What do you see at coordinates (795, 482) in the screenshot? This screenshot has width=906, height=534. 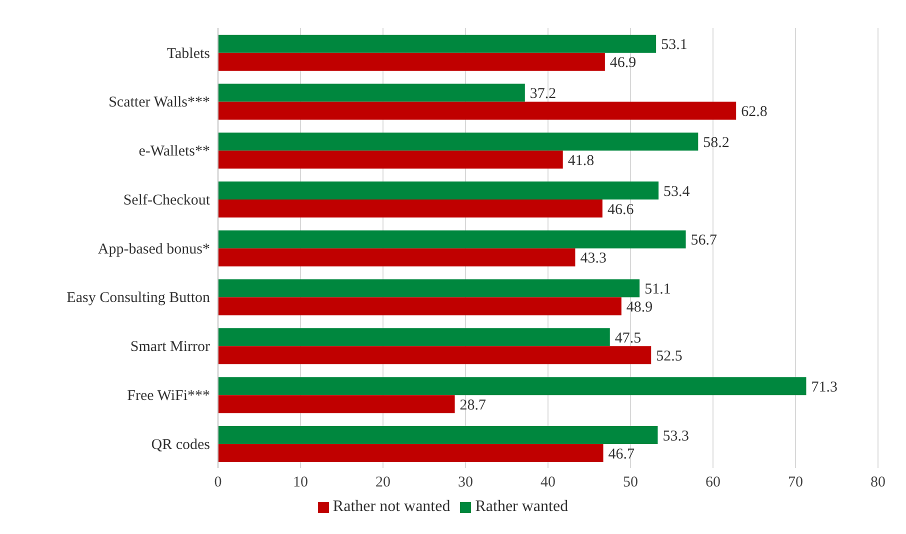 I see `x-tick-label: 70` at bounding box center [795, 482].